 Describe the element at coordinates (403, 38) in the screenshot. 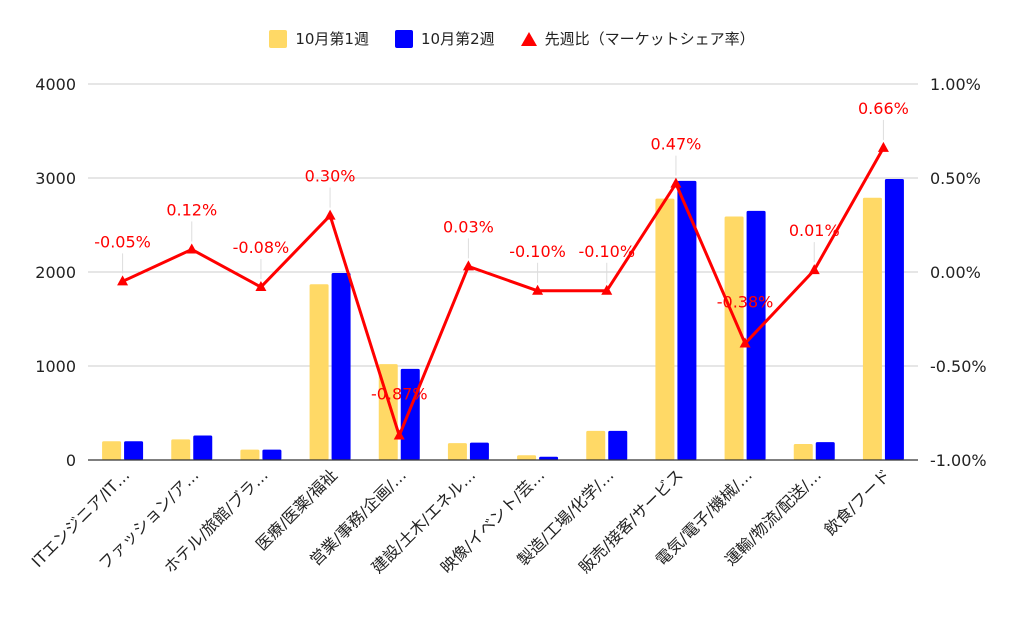

I see `legend-swatch-week2` at that location.